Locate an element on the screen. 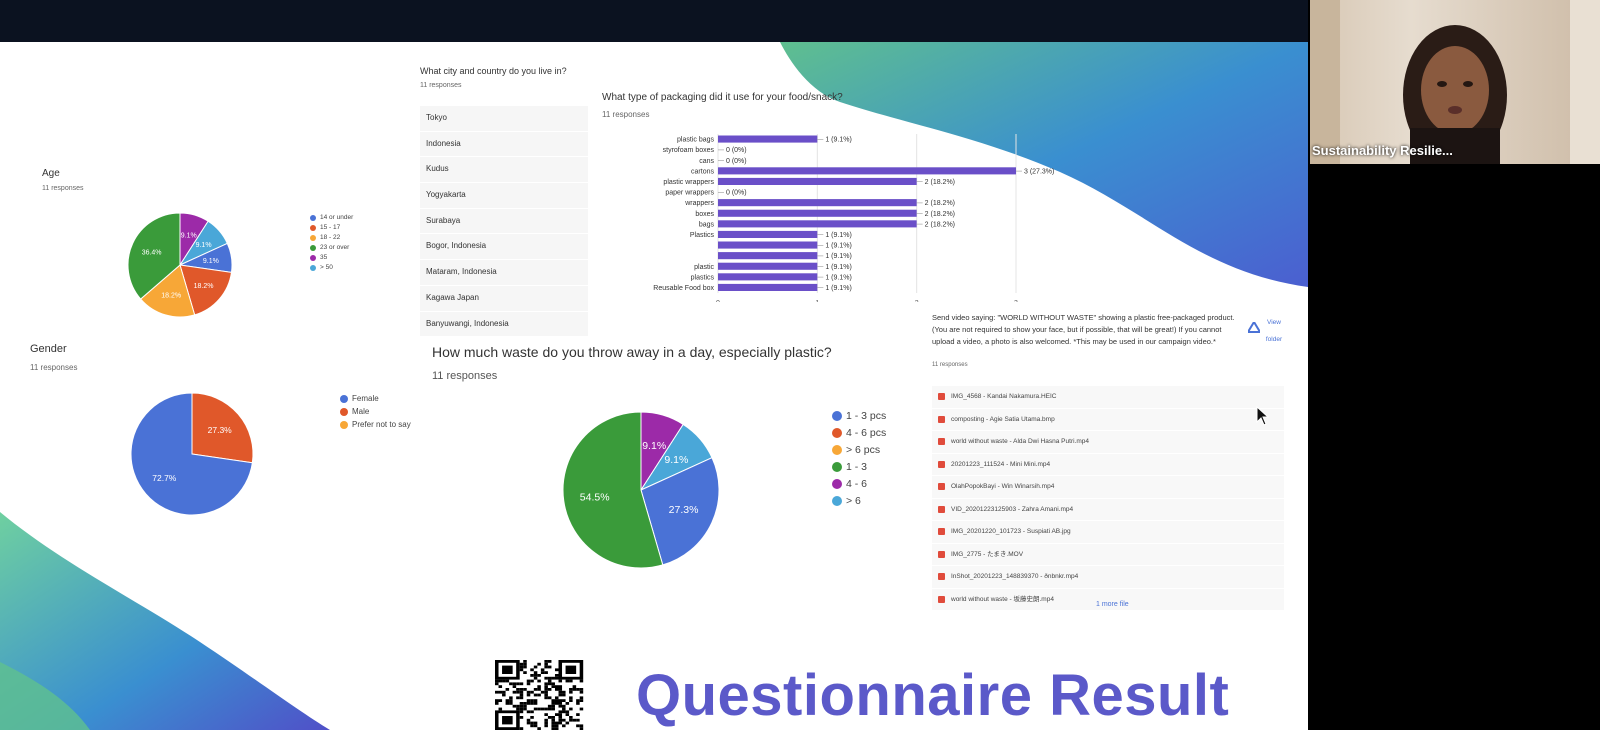 Image resolution: width=1600 pixels, height=730 pixels. file-row: composting - Agie Satia Utama.bmp is located at coordinates (1108, 419).